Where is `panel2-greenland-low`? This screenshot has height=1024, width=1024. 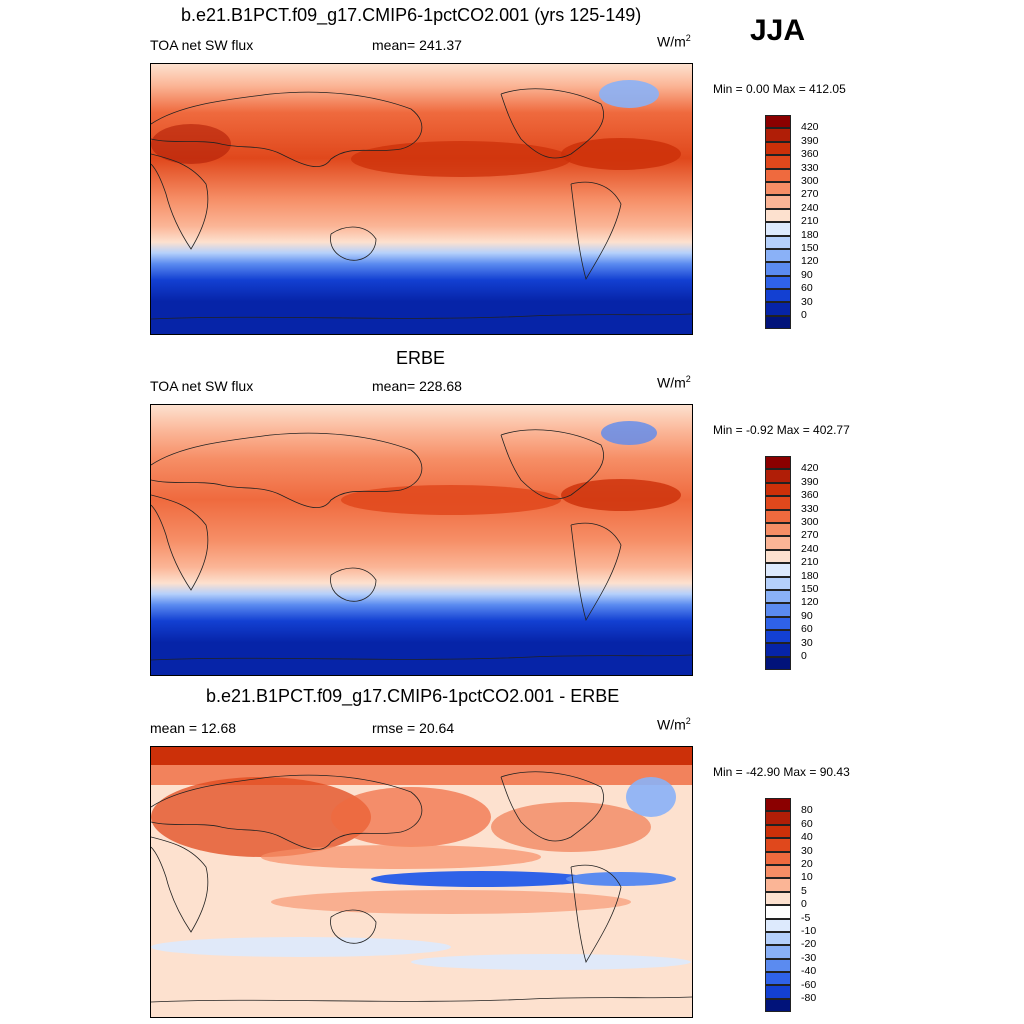 panel2-greenland-low is located at coordinates (629, 433).